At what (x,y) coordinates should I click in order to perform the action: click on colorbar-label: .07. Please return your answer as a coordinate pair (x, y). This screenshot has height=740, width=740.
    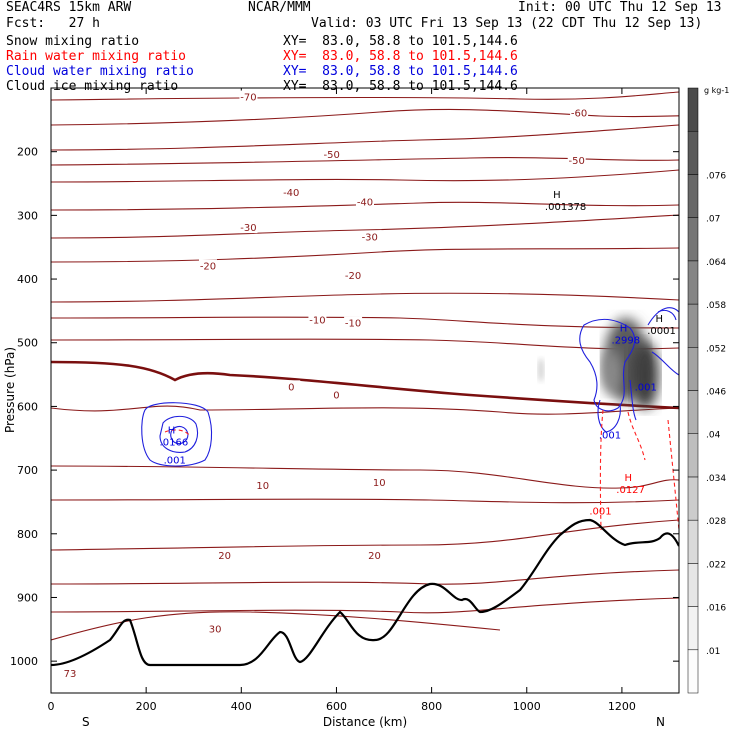
    Looking at the image, I should click on (713, 220).